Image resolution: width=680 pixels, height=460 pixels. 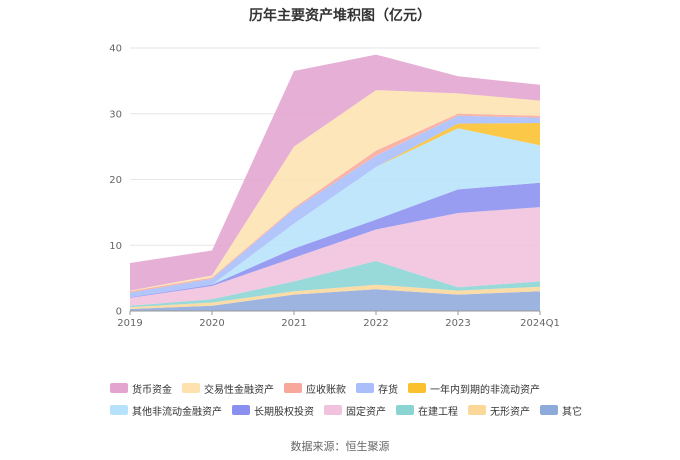 I want to click on y-tick-label: 10, so click(x=115, y=246).